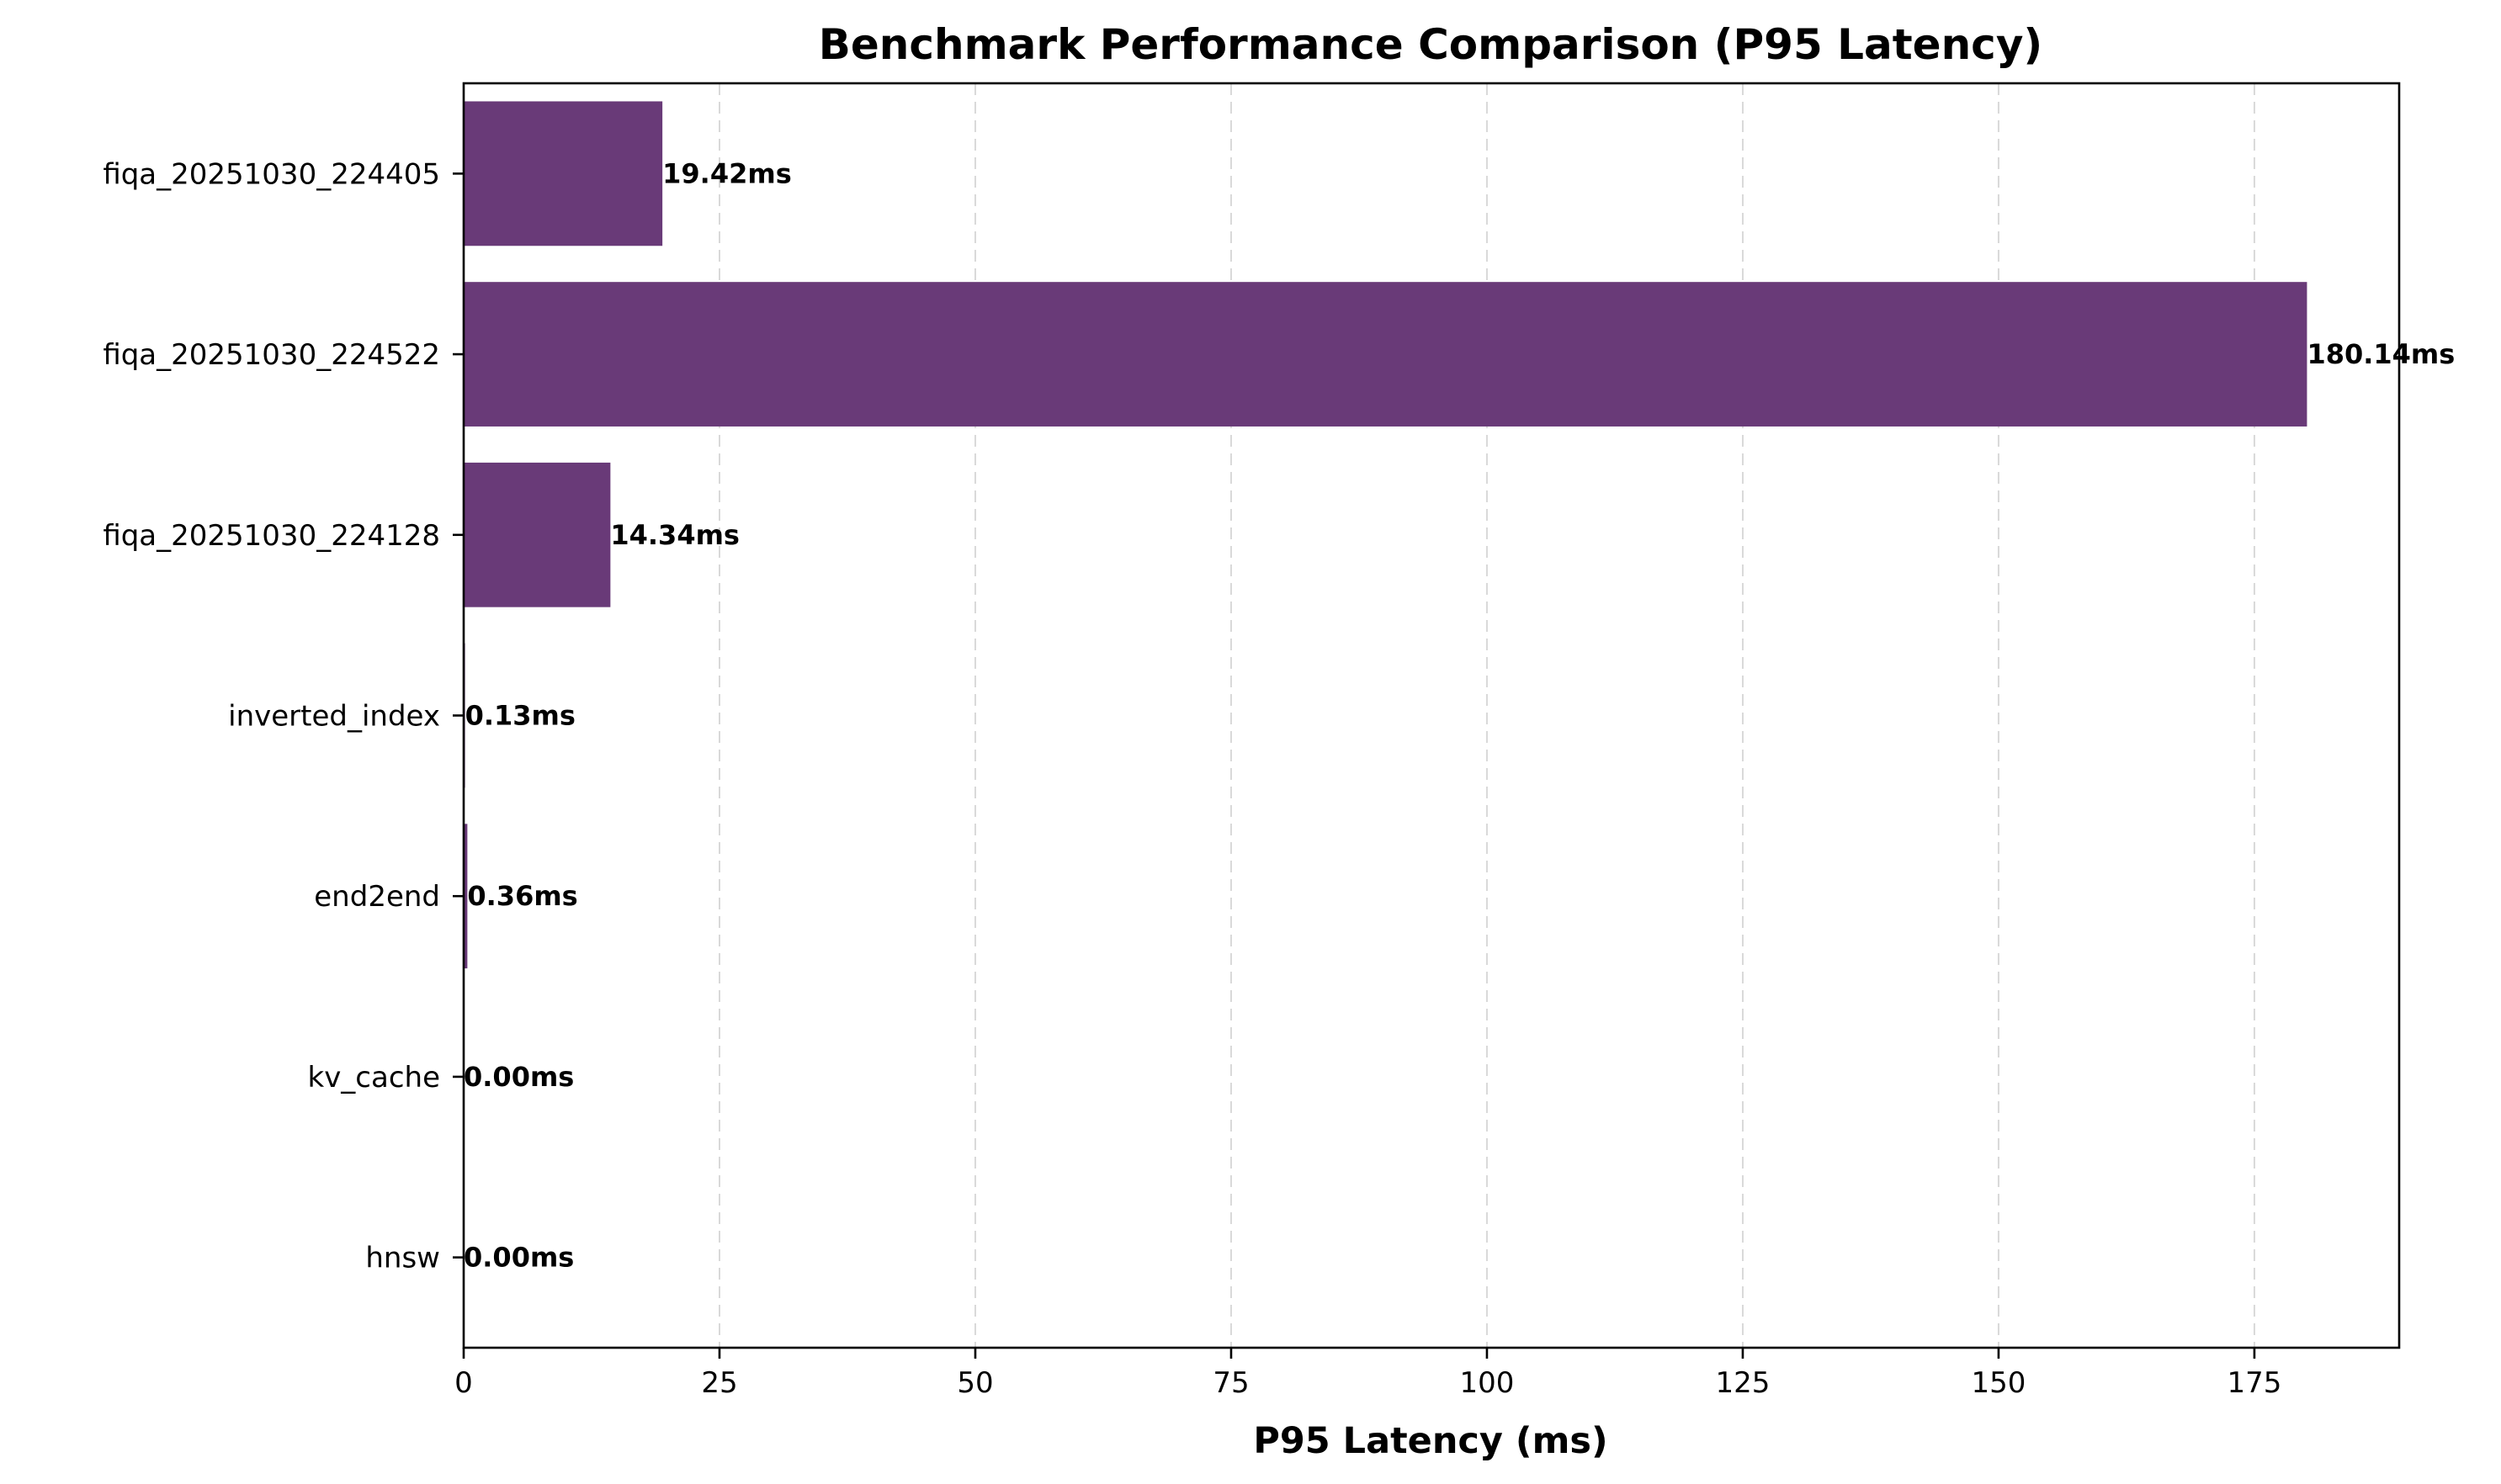 This screenshot has width=2501, height=1484. Describe the element at coordinates (675, 535) in the screenshot. I see `bar-value-label: 14.34ms` at that location.